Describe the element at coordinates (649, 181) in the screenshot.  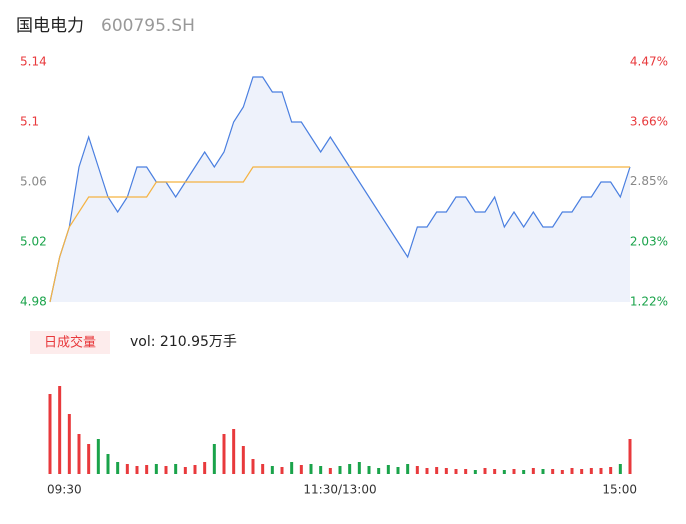
I see `y2-tick-label: 2.85%` at that location.